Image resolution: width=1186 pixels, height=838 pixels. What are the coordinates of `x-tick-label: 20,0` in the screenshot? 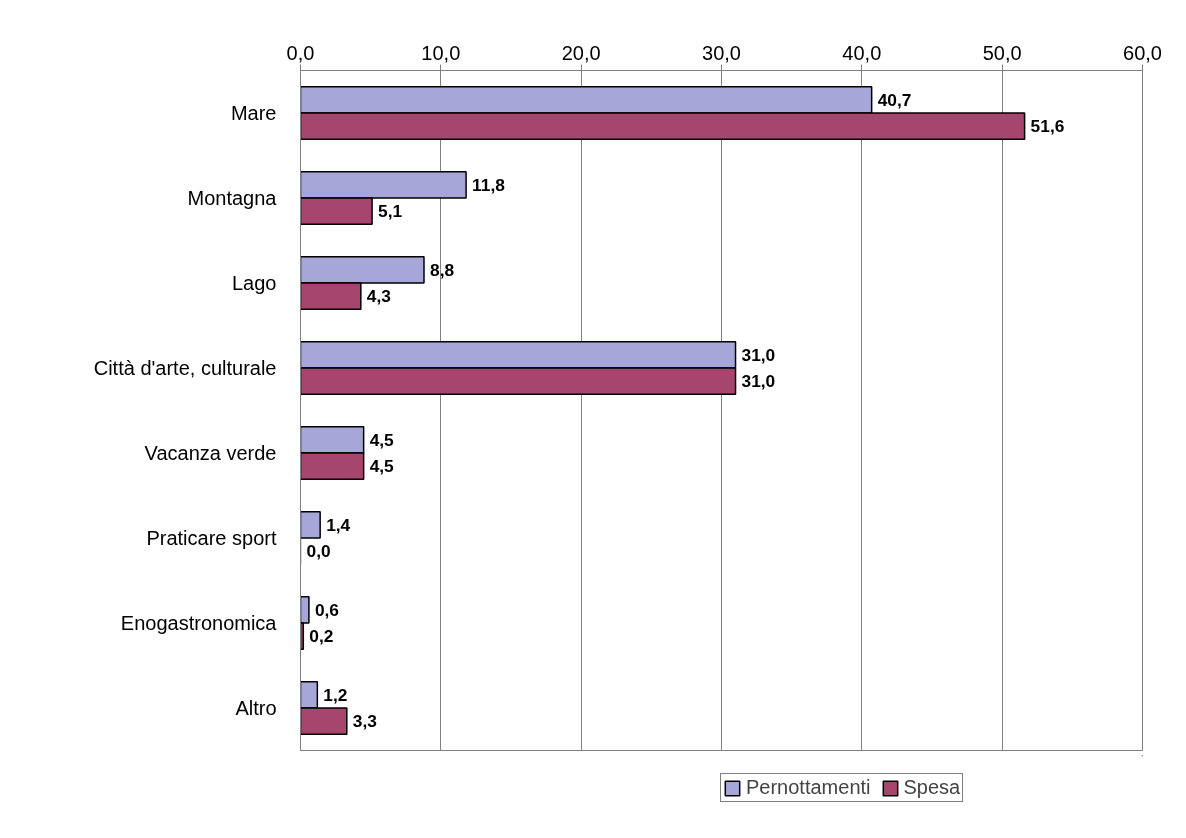 It's located at (581, 52).